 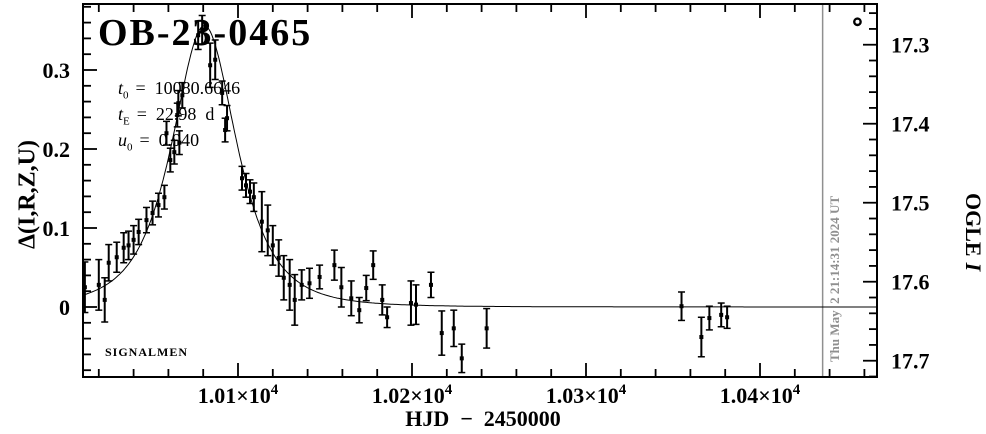 I want to click on y-left-tick-label: 0.3, so click(x=57, y=70).